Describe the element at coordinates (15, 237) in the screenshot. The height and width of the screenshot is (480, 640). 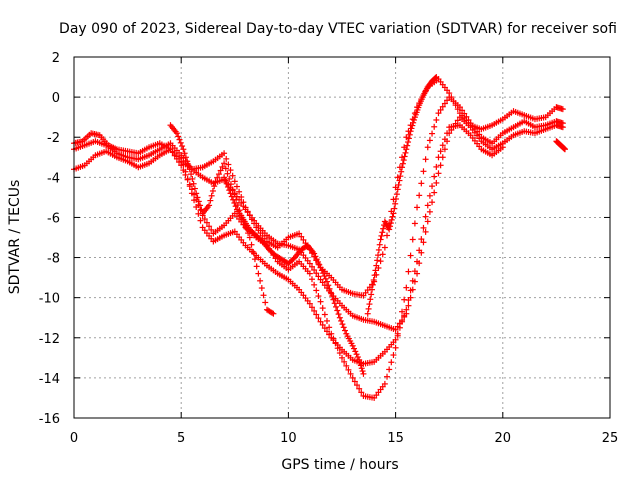
I see `y-axis-label: SDTVAR / TECUs` at that location.